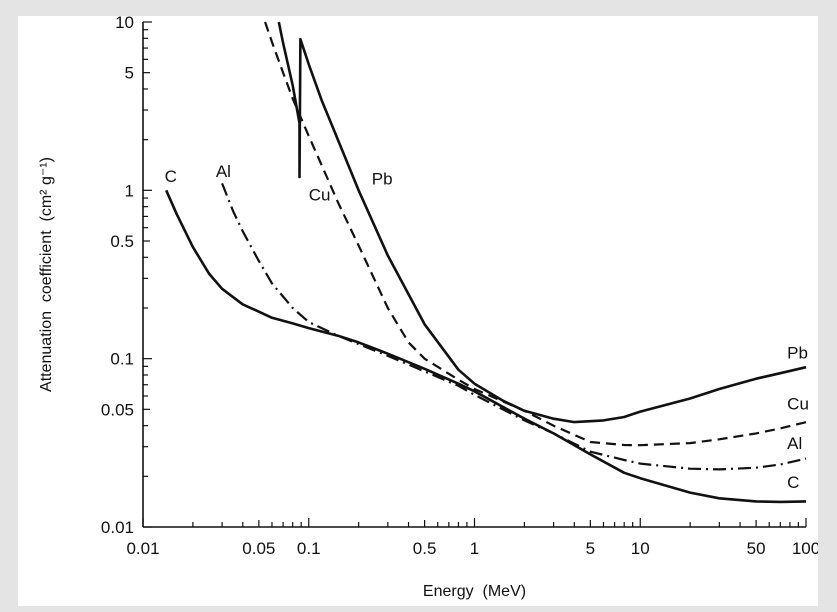  I want to click on x-tick-label: 0.05, so click(258, 548).